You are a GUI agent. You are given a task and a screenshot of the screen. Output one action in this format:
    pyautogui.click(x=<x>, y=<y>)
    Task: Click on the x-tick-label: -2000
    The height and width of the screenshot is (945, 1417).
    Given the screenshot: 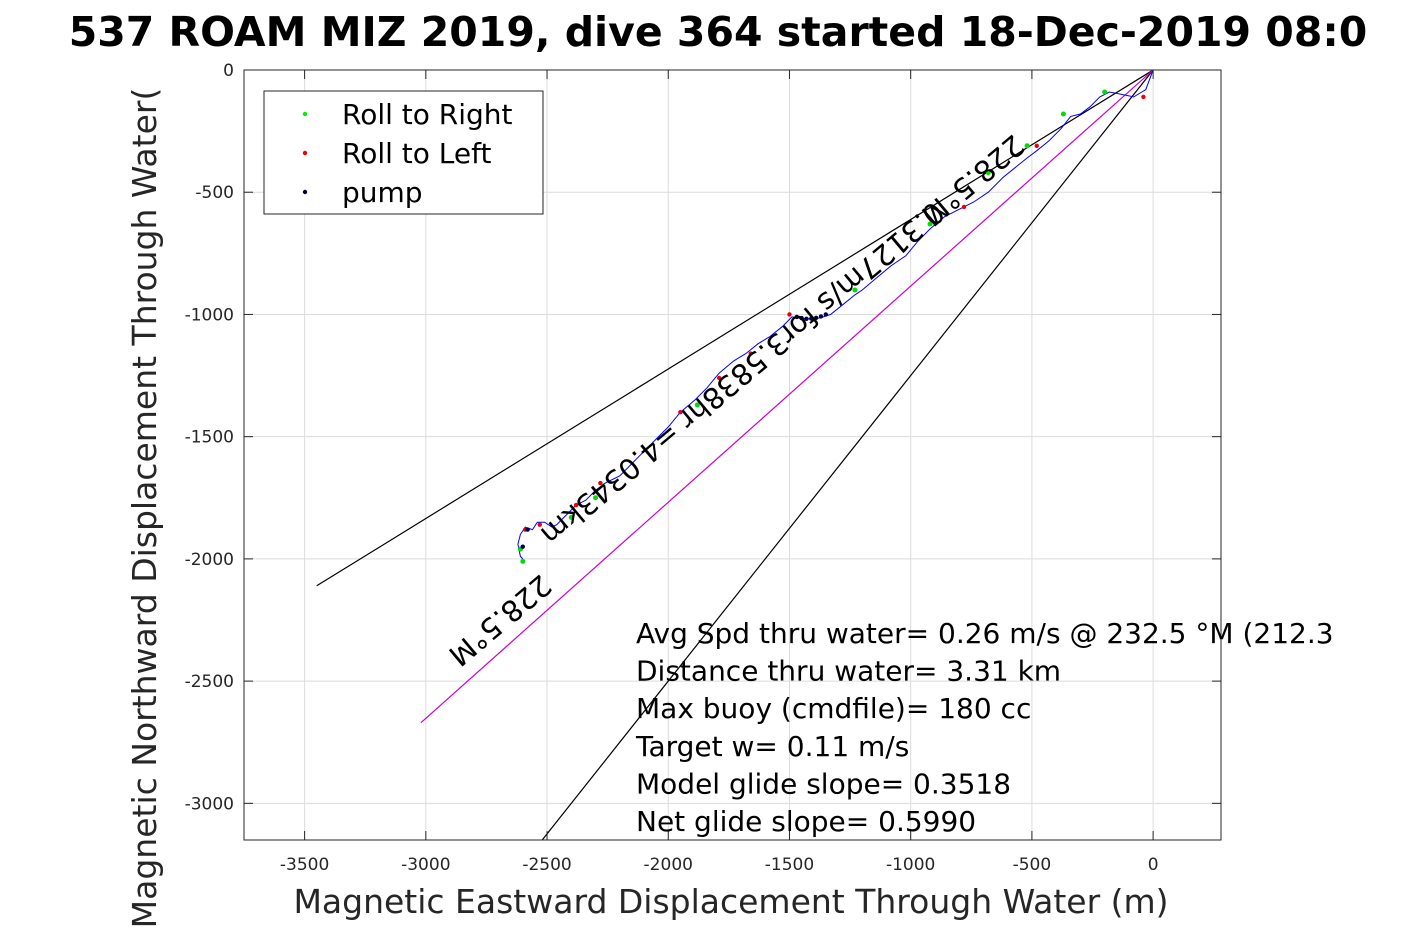 What is the action you would take?
    pyautogui.click(x=668, y=865)
    